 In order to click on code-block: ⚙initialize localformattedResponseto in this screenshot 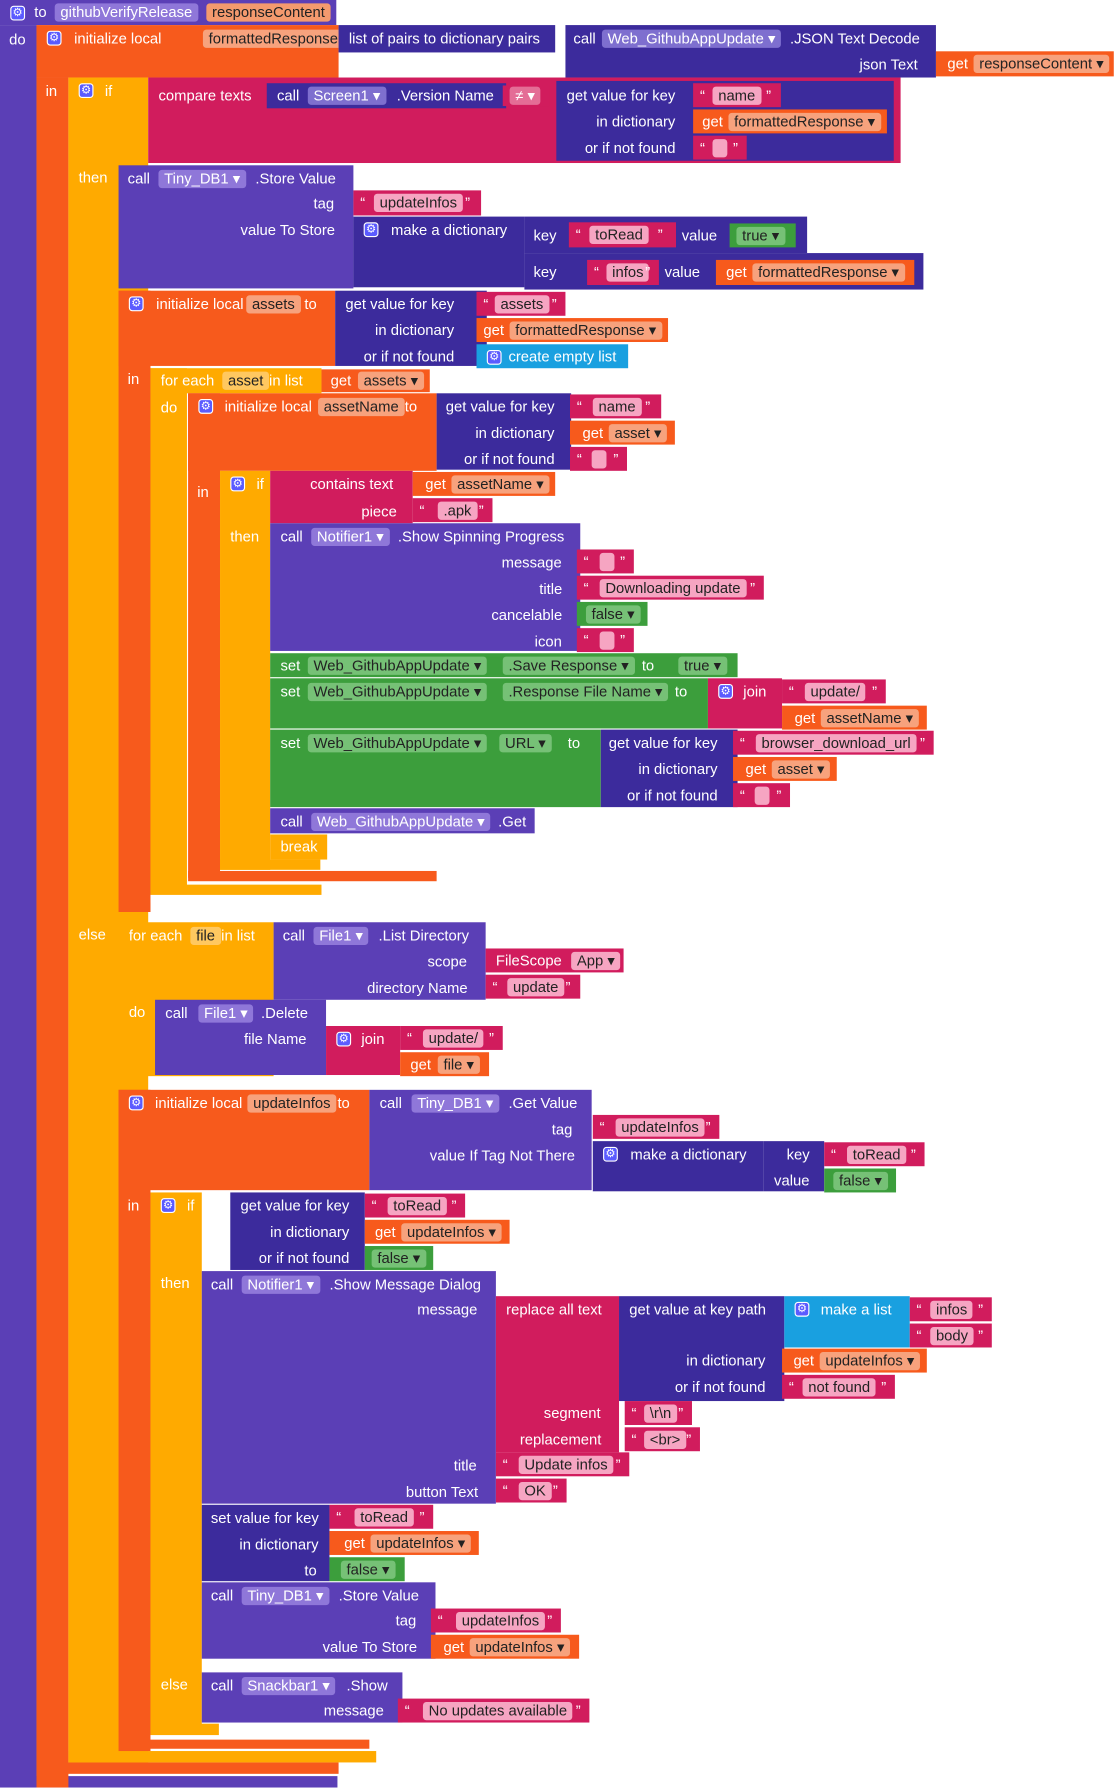, I will do `click(196, 51)`.